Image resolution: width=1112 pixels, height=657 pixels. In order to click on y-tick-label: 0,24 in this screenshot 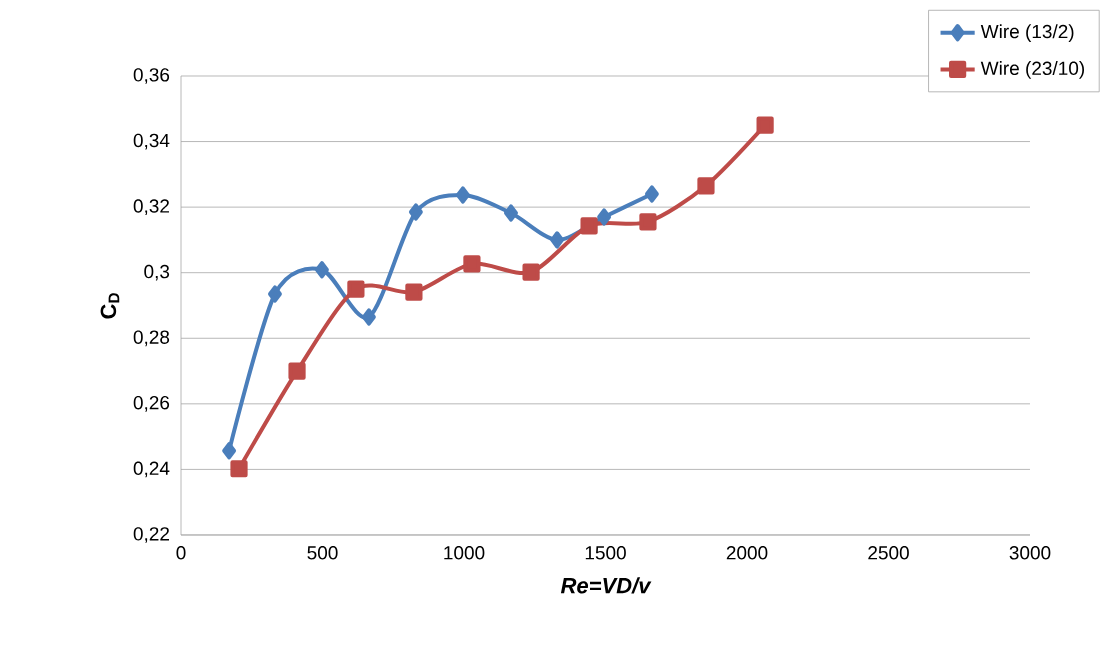, I will do `click(151, 469)`.